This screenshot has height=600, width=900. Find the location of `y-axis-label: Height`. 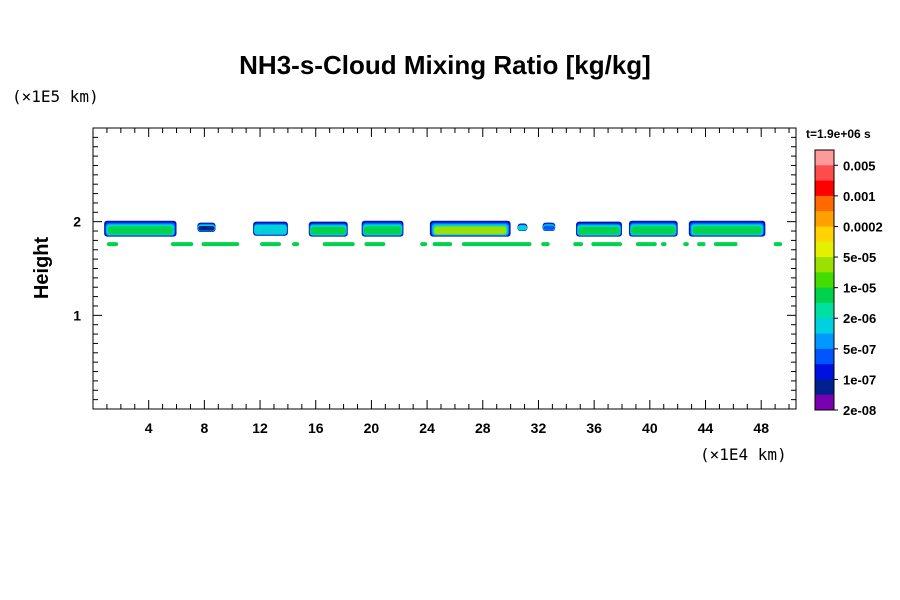

y-axis-label: Height is located at coordinates (42, 268).